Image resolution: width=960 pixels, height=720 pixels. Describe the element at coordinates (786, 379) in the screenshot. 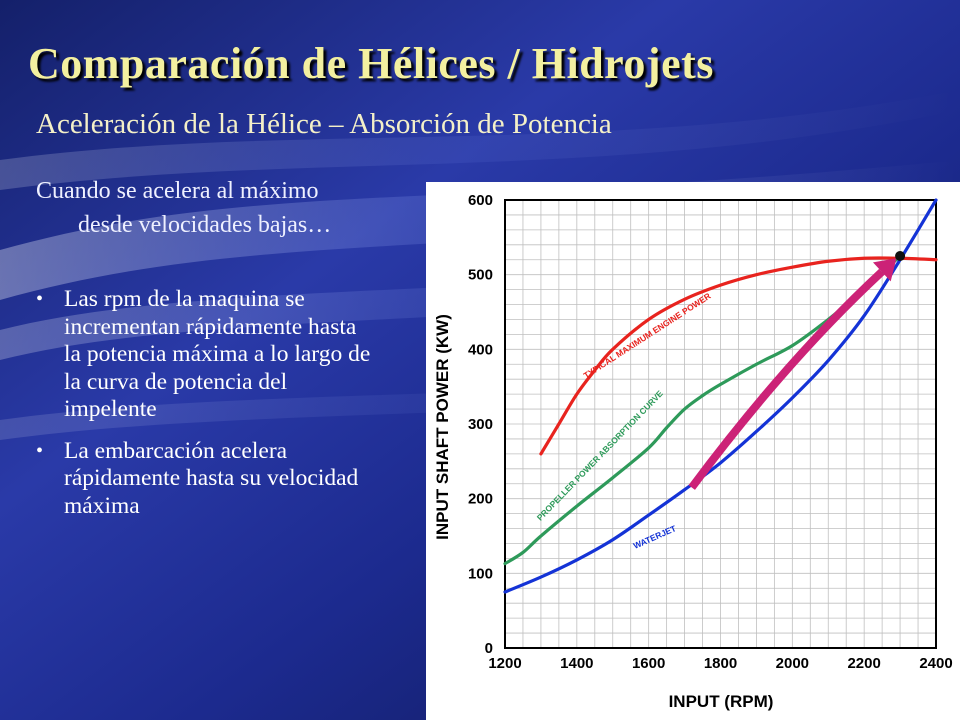

I see `acceleration-arrow` at that location.